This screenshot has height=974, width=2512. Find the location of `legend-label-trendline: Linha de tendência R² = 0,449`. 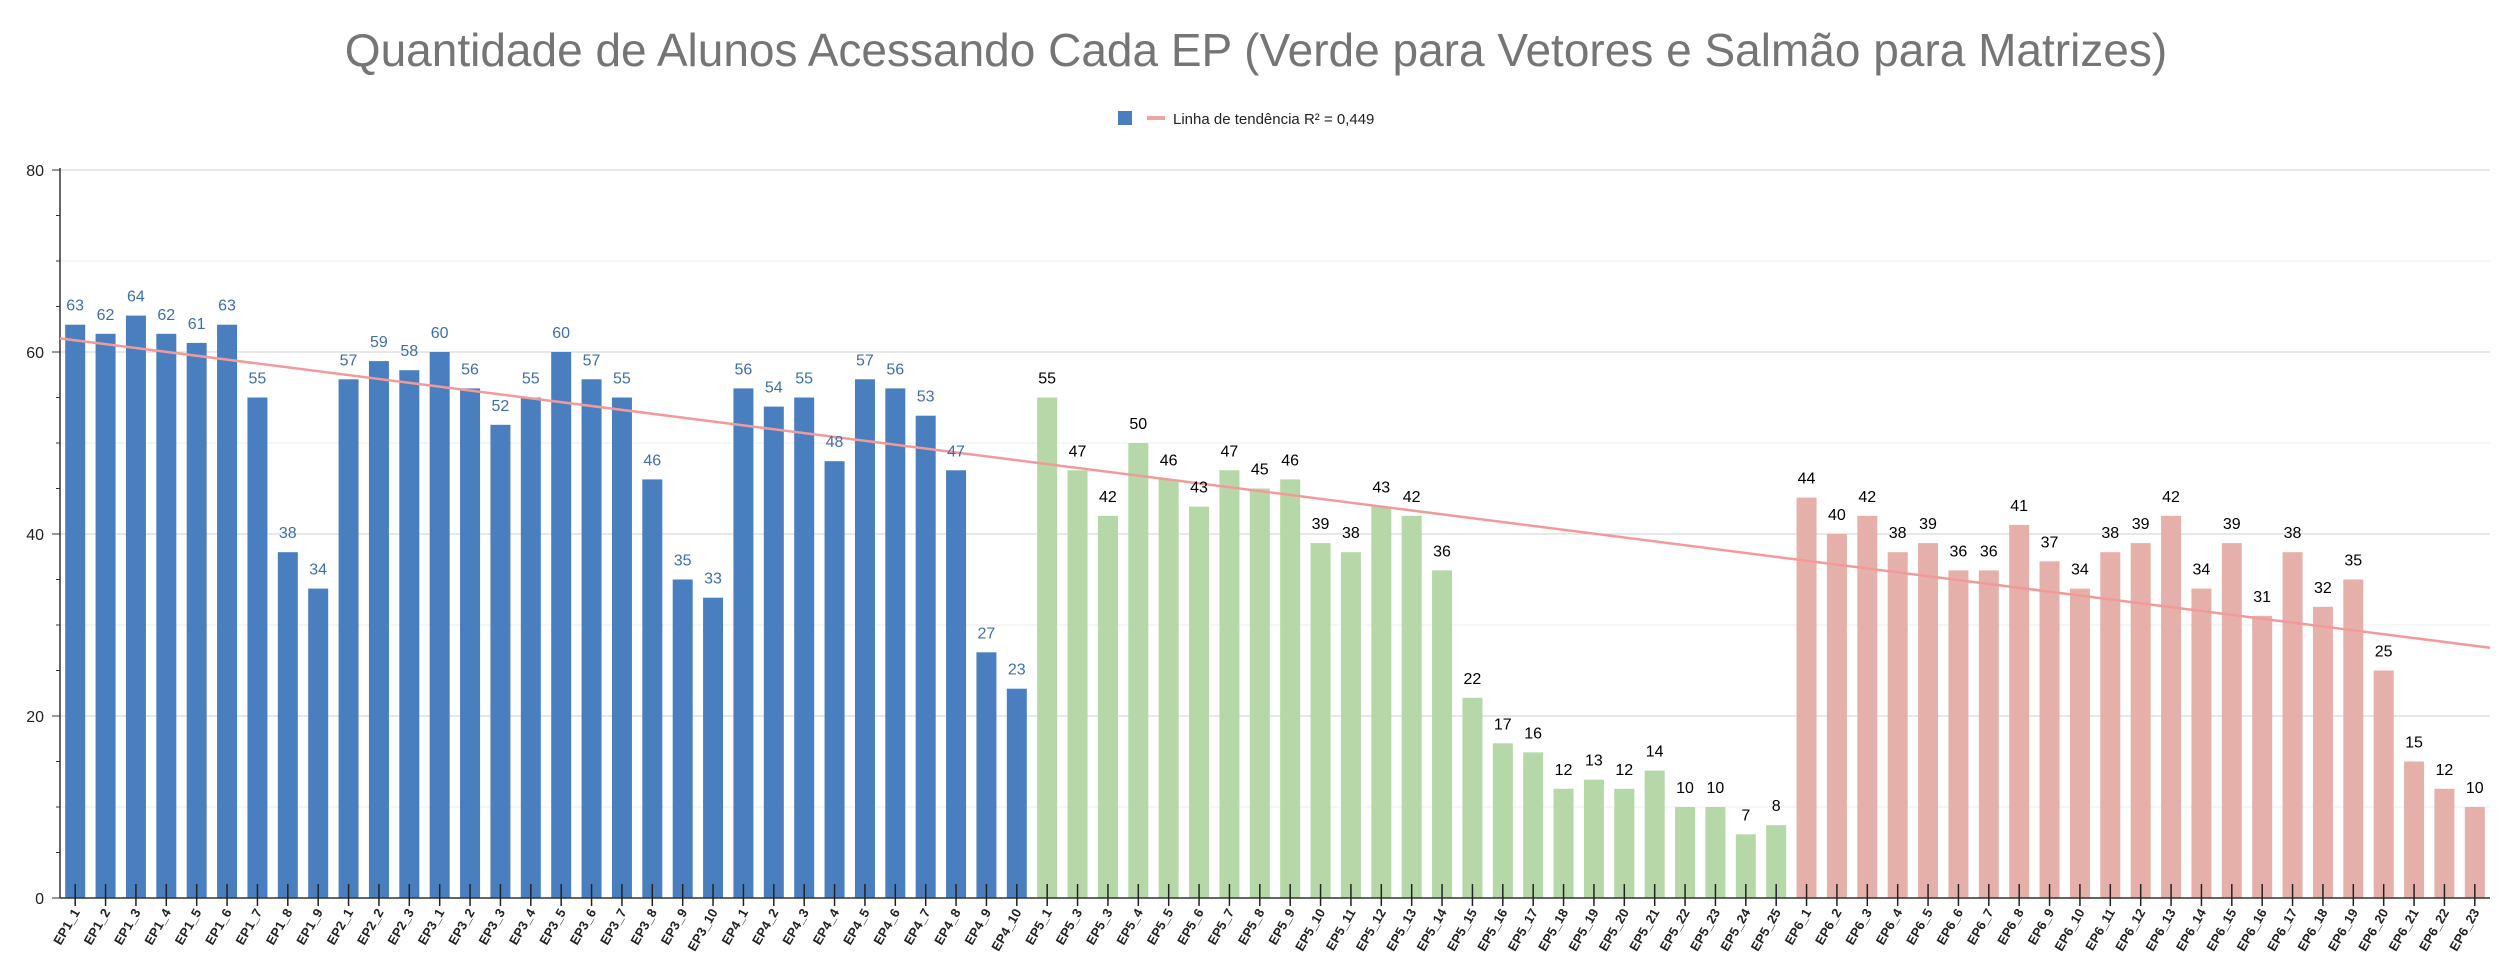

legend-label-trendline: Linha de tendência R² = 0,449 is located at coordinates (1273, 119).